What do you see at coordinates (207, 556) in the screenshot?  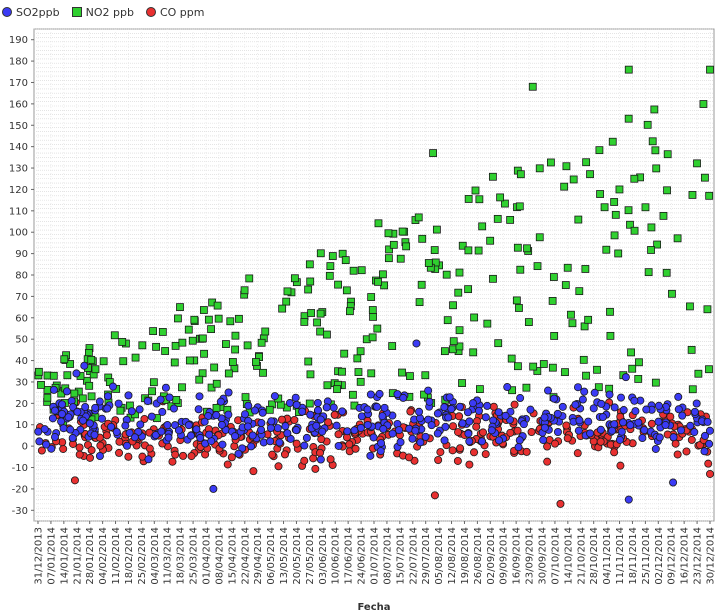 I see `x-tick-label: 01/04/2014` at bounding box center [207, 556].